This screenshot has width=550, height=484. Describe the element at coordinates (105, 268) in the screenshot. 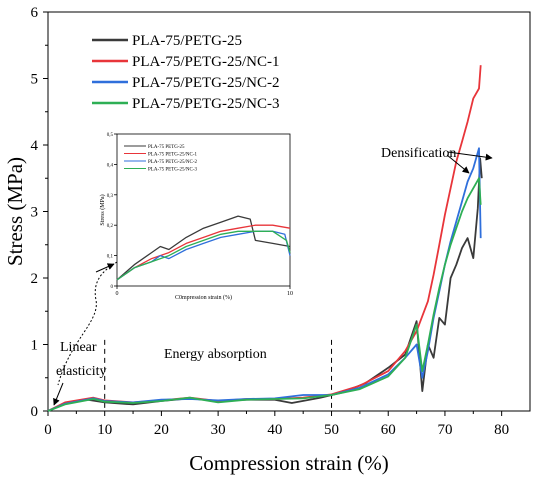

I see `inset-pointer-arrow` at that location.